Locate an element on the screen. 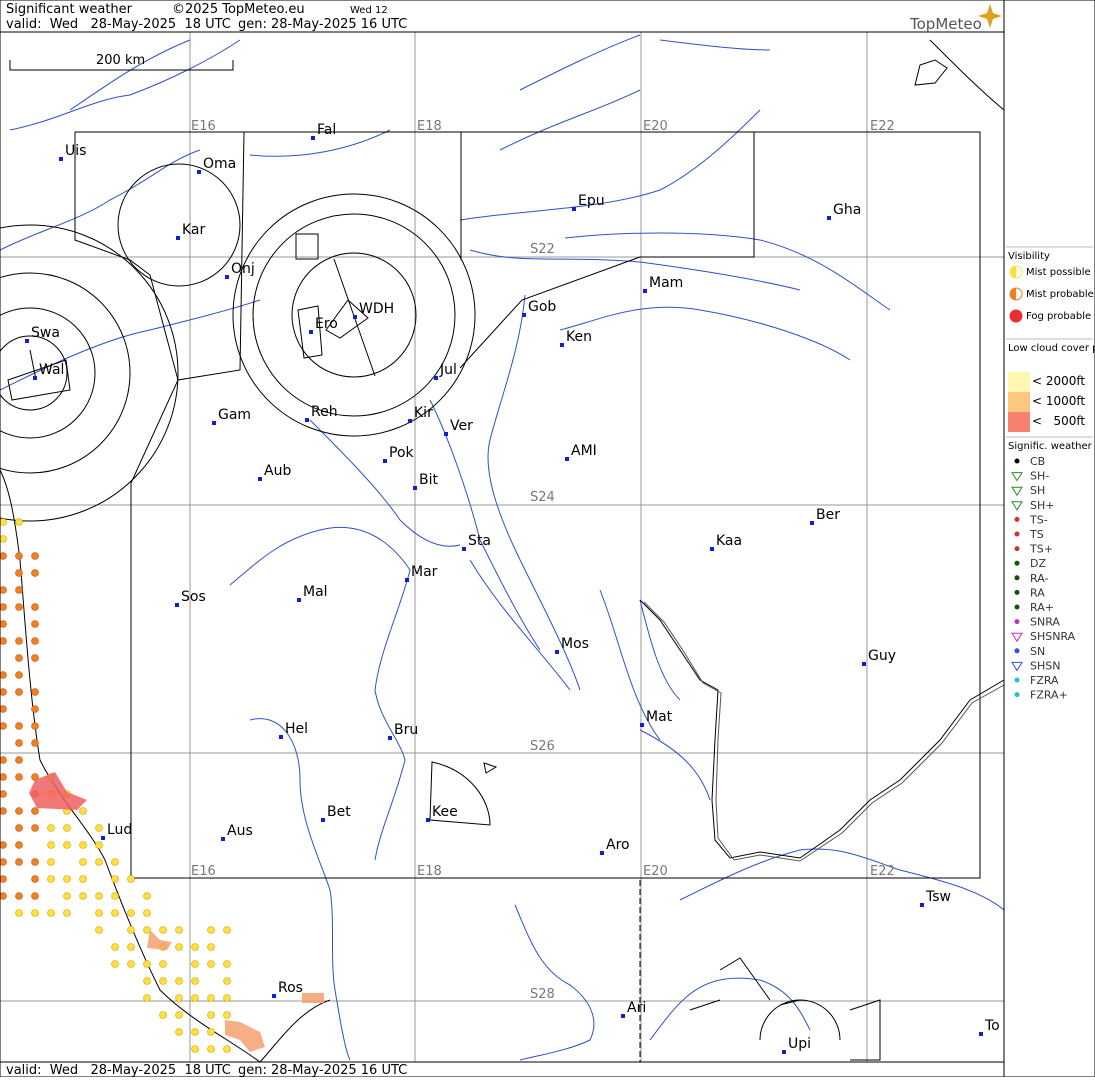 This screenshot has height=1081, width=1095. place-label: Pok is located at coordinates (402, 453).